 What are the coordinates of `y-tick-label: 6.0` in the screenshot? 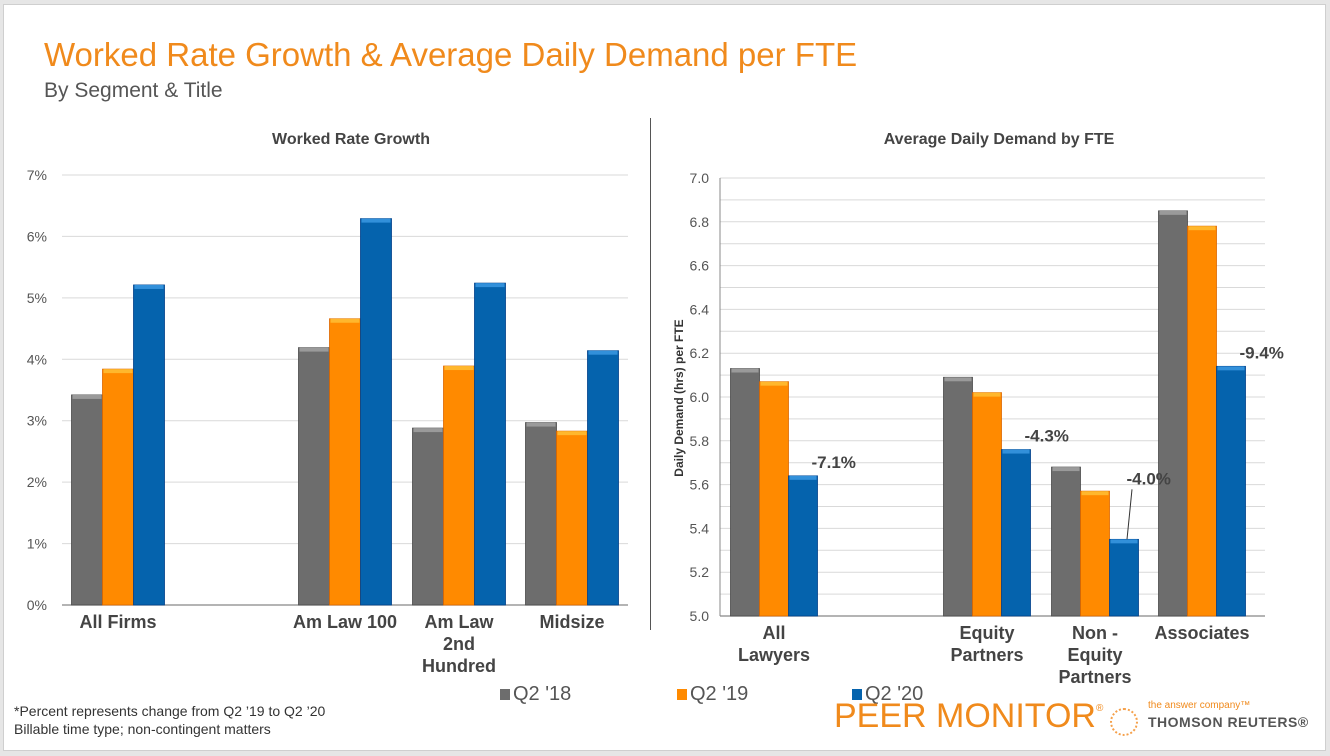 It's located at (700, 397).